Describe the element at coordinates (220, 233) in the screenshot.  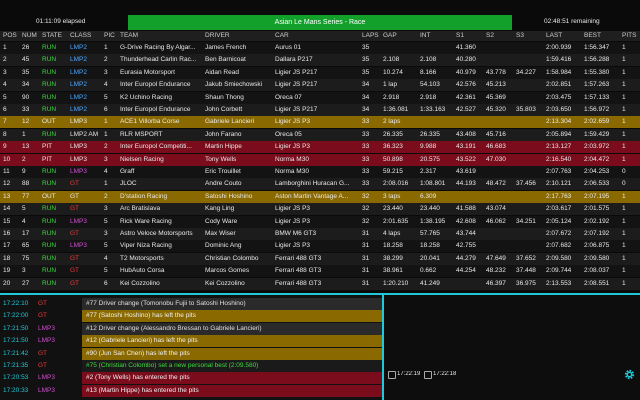
I see `table-cell: Max Wiser` at that location.